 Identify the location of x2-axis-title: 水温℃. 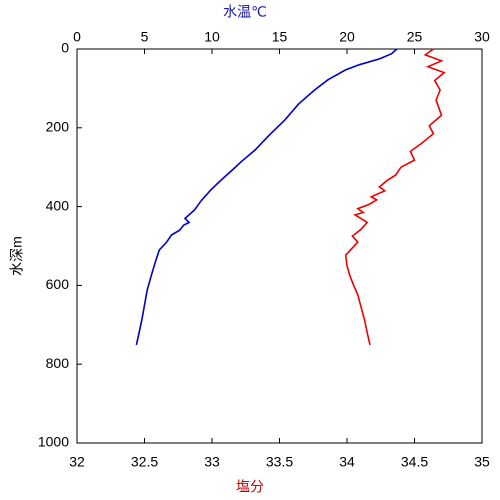
(245, 12).